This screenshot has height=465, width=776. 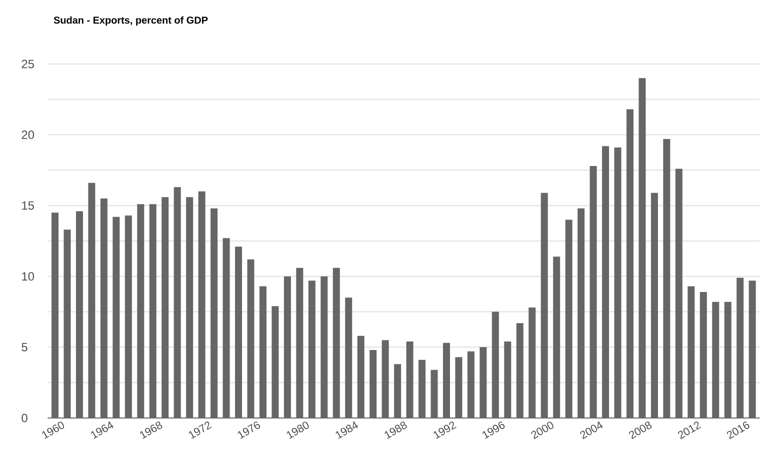 I want to click on chart-title: Sudan - Exports, percent of GDP, so click(x=131, y=21).